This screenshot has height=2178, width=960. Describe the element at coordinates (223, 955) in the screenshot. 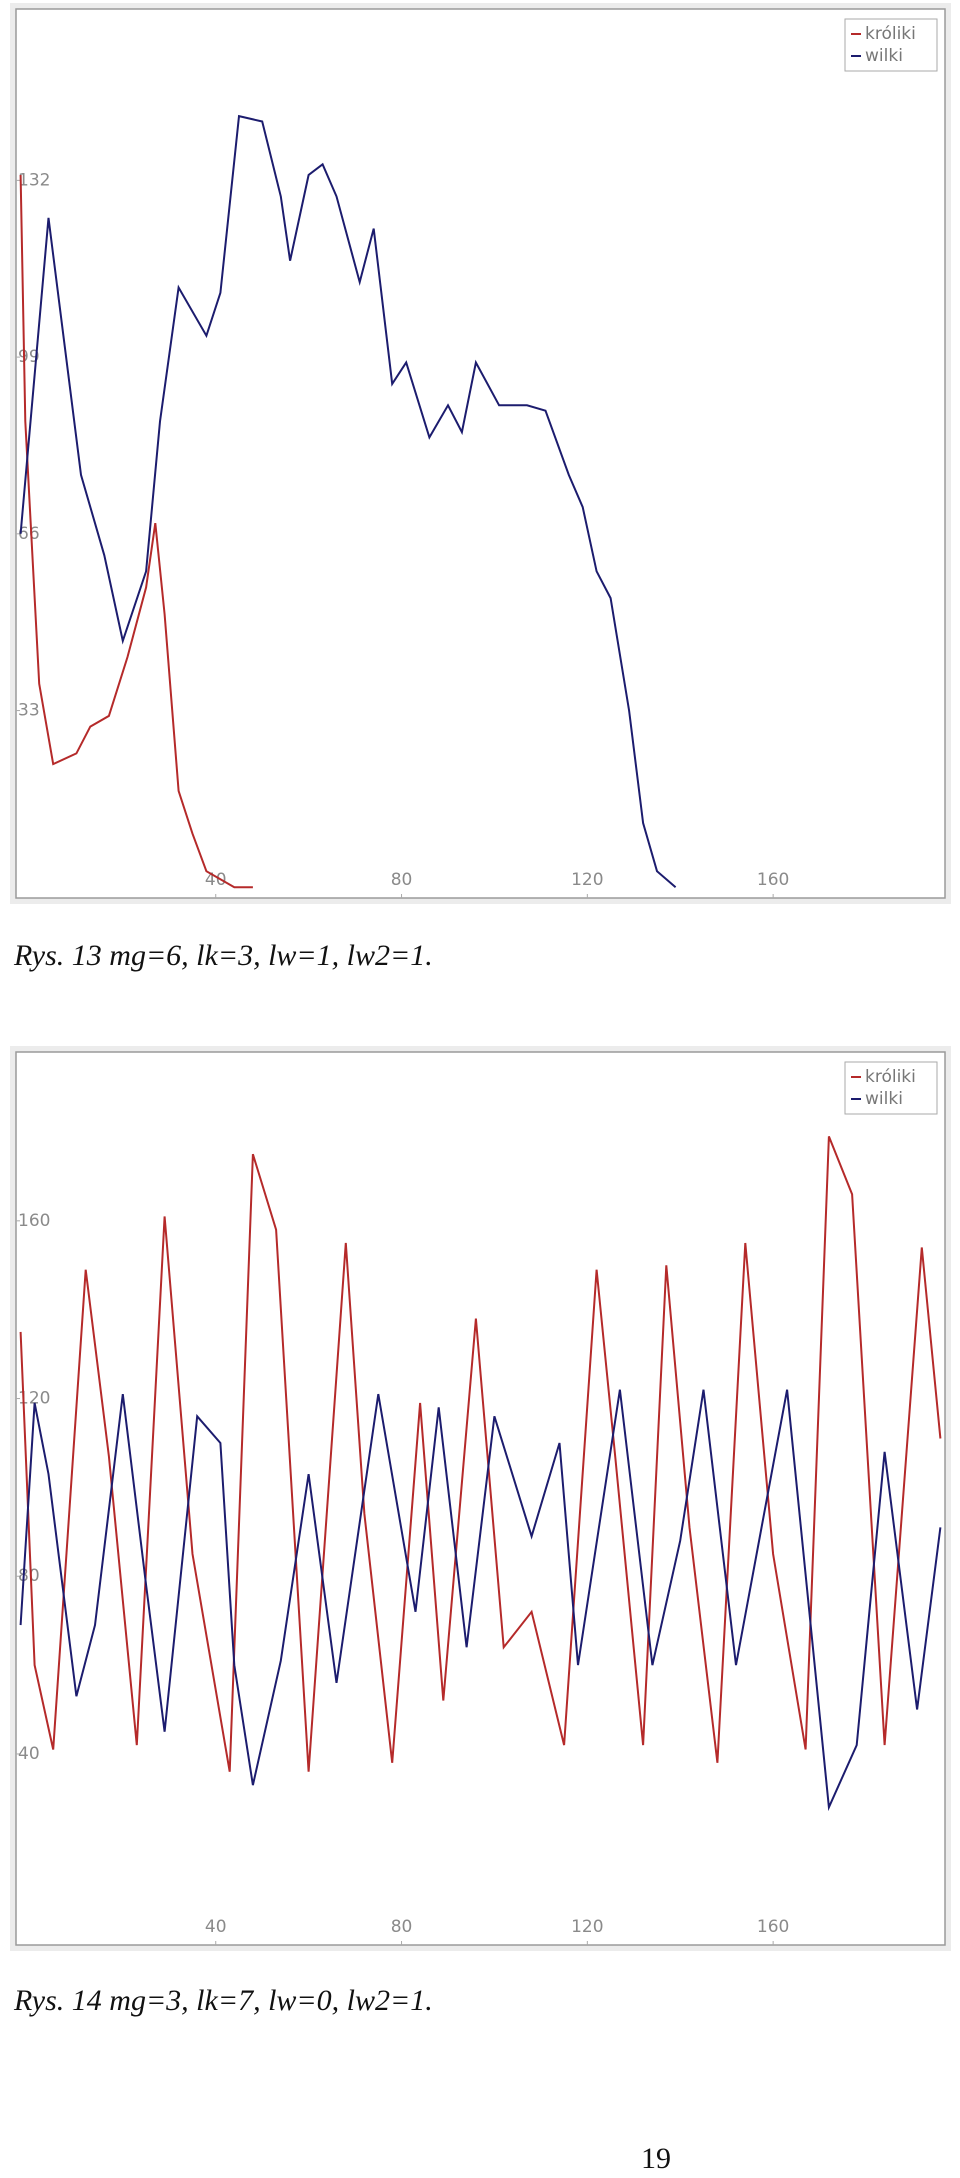

I see `caption: Rys. 13 mg=6, lk=3, lw=1, lw2=1.` at that location.